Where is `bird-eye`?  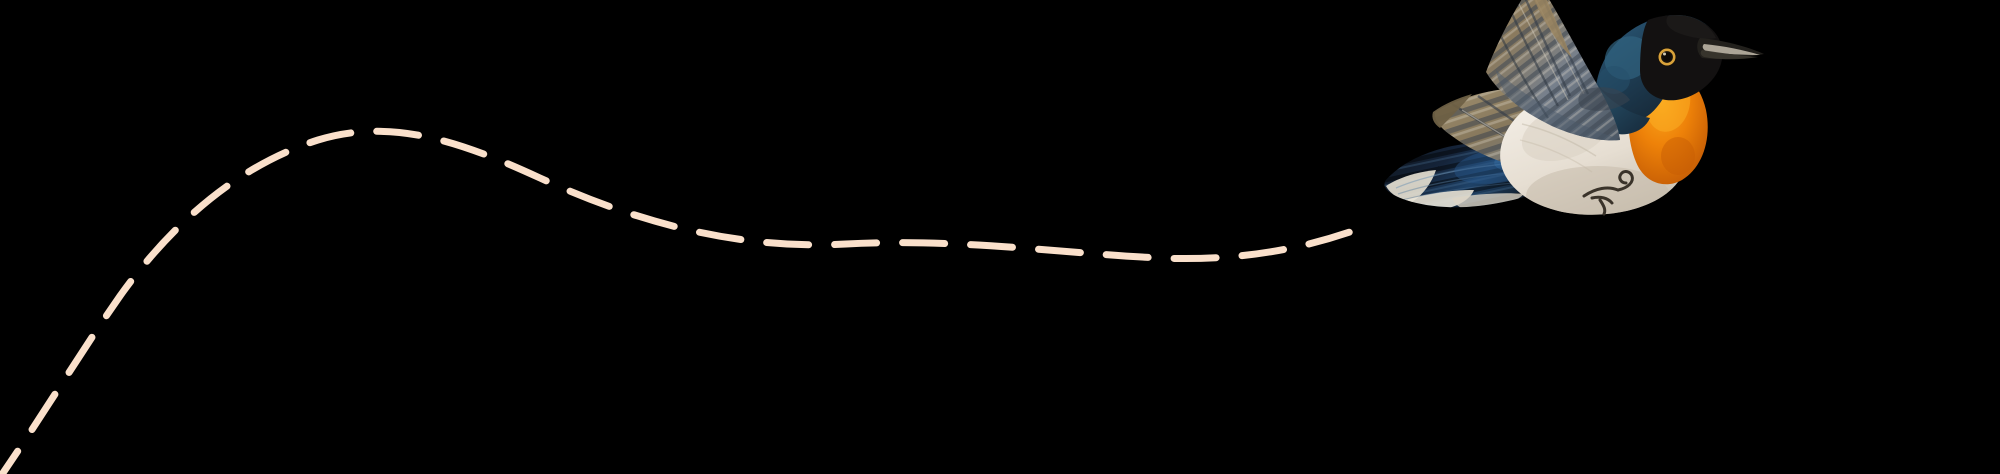 bird-eye is located at coordinates (1667, 57).